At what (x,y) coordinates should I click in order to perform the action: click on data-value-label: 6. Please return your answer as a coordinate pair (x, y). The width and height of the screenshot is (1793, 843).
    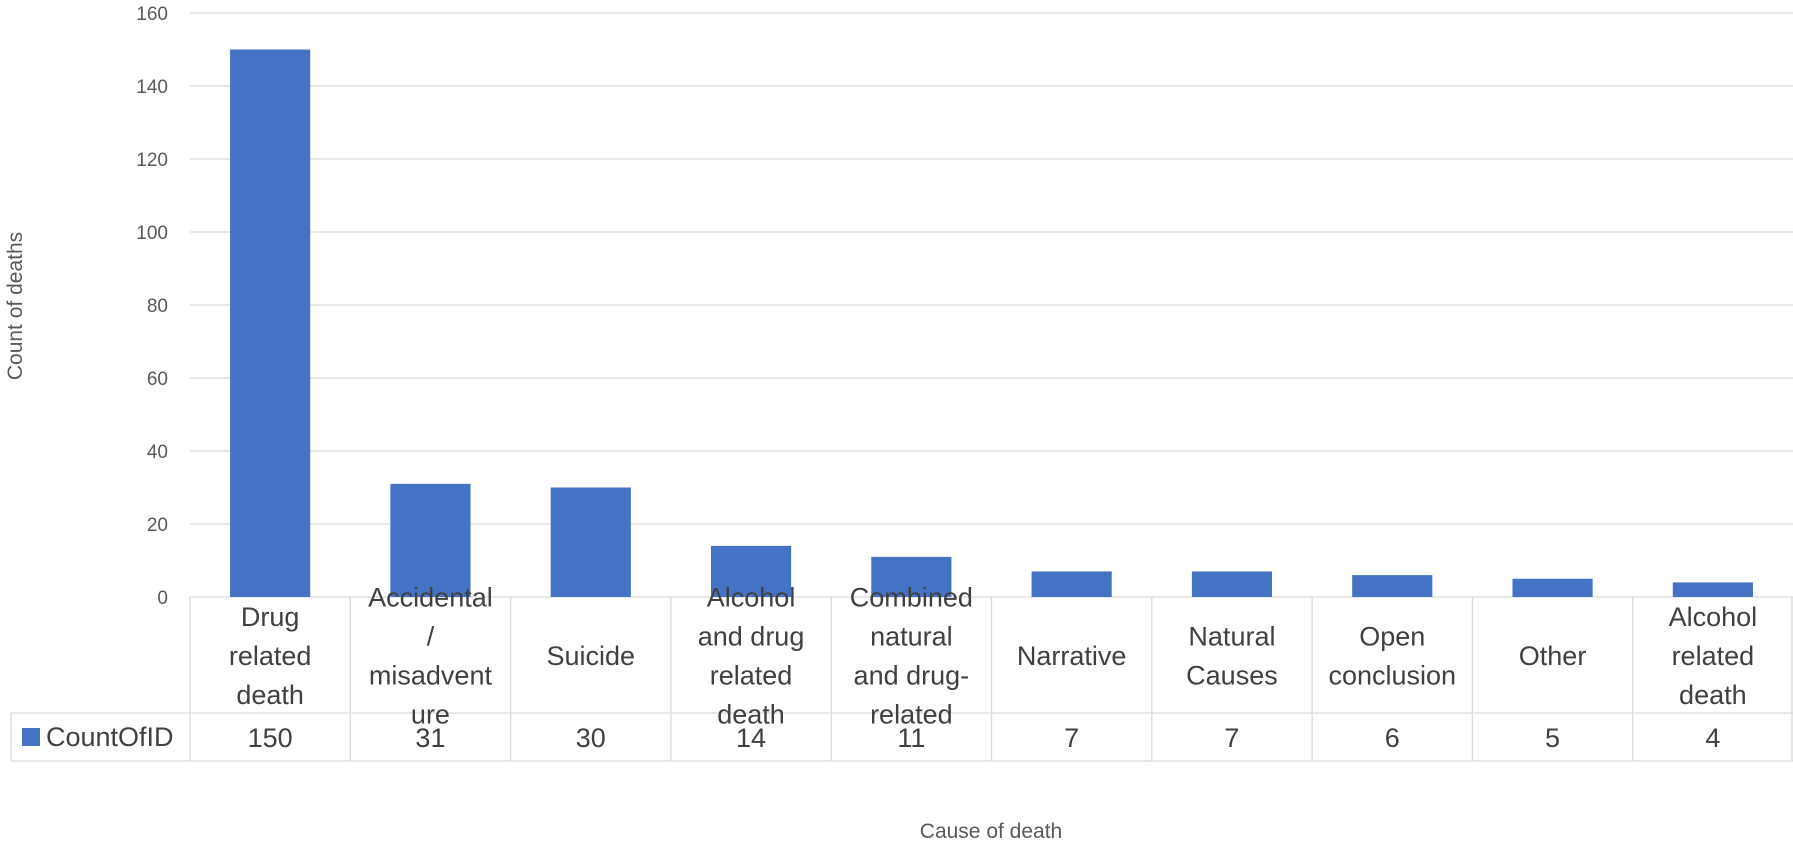
    Looking at the image, I should click on (1392, 738).